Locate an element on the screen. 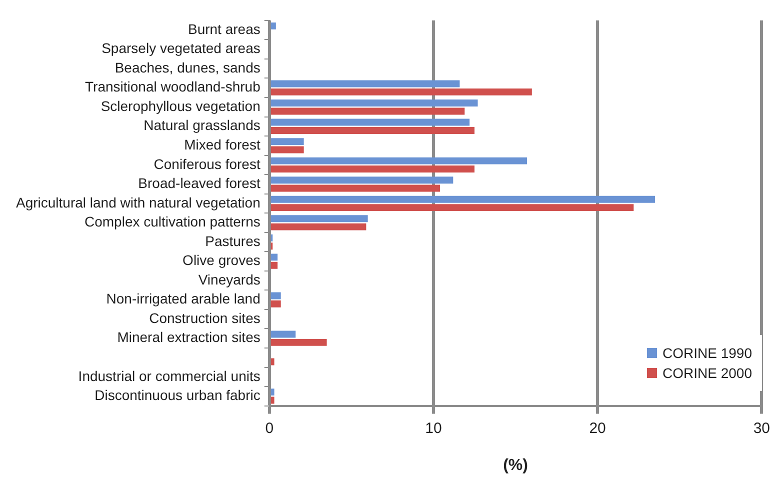  x-tick-label: 0 is located at coordinates (269, 428).